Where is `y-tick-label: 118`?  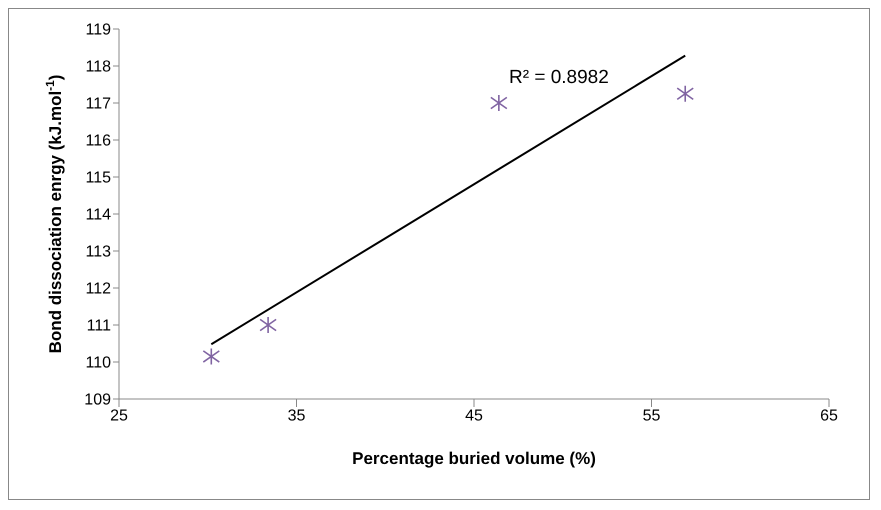 y-tick-label: 118 is located at coordinates (98, 67).